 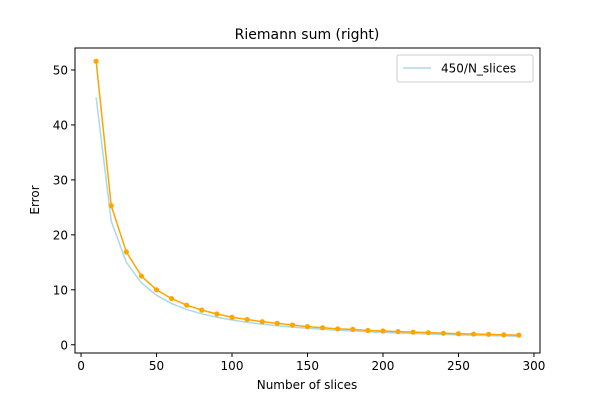 What do you see at coordinates (383, 366) in the screenshot?
I see `x-tick-label: 200` at bounding box center [383, 366].